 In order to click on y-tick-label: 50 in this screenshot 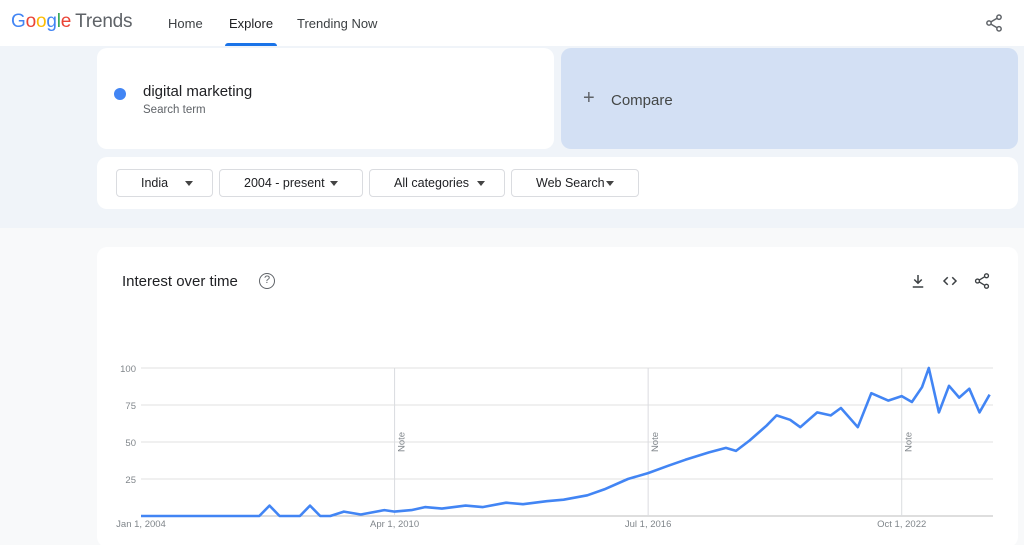, I will do `click(130, 443)`.